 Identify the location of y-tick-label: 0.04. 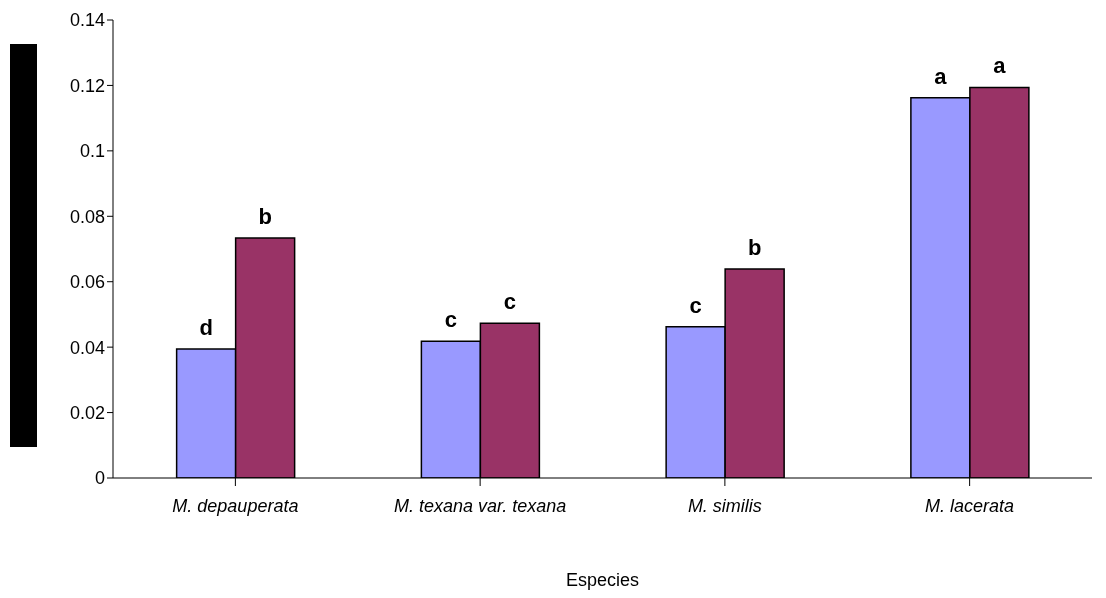
(87, 347).